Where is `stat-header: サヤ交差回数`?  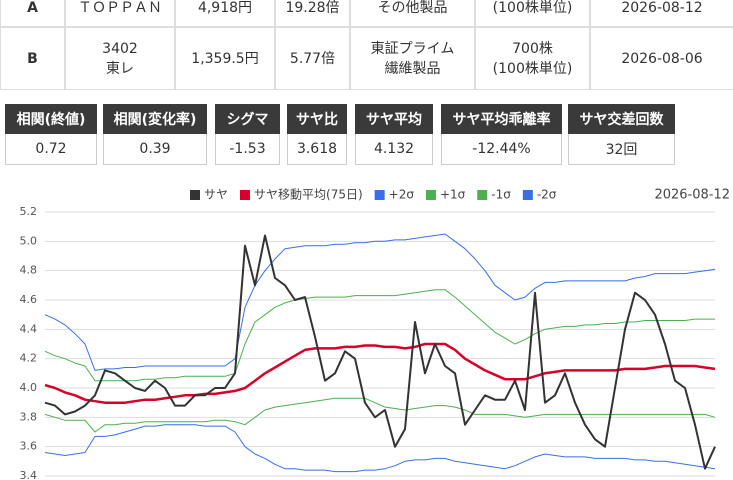
stat-header: サヤ交差回数 is located at coordinates (621, 119).